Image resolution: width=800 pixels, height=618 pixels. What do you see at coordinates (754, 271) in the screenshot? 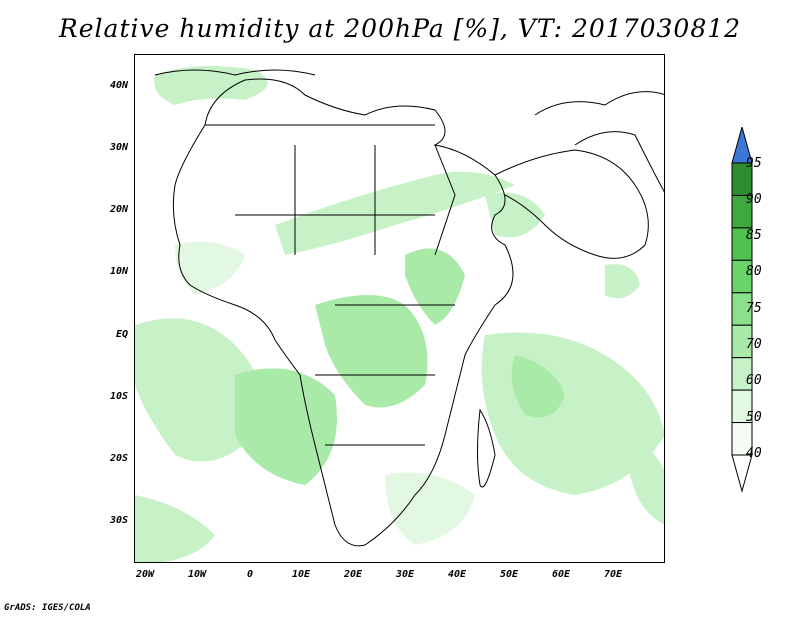
I see `colorbar-level-label: 80` at bounding box center [754, 271].